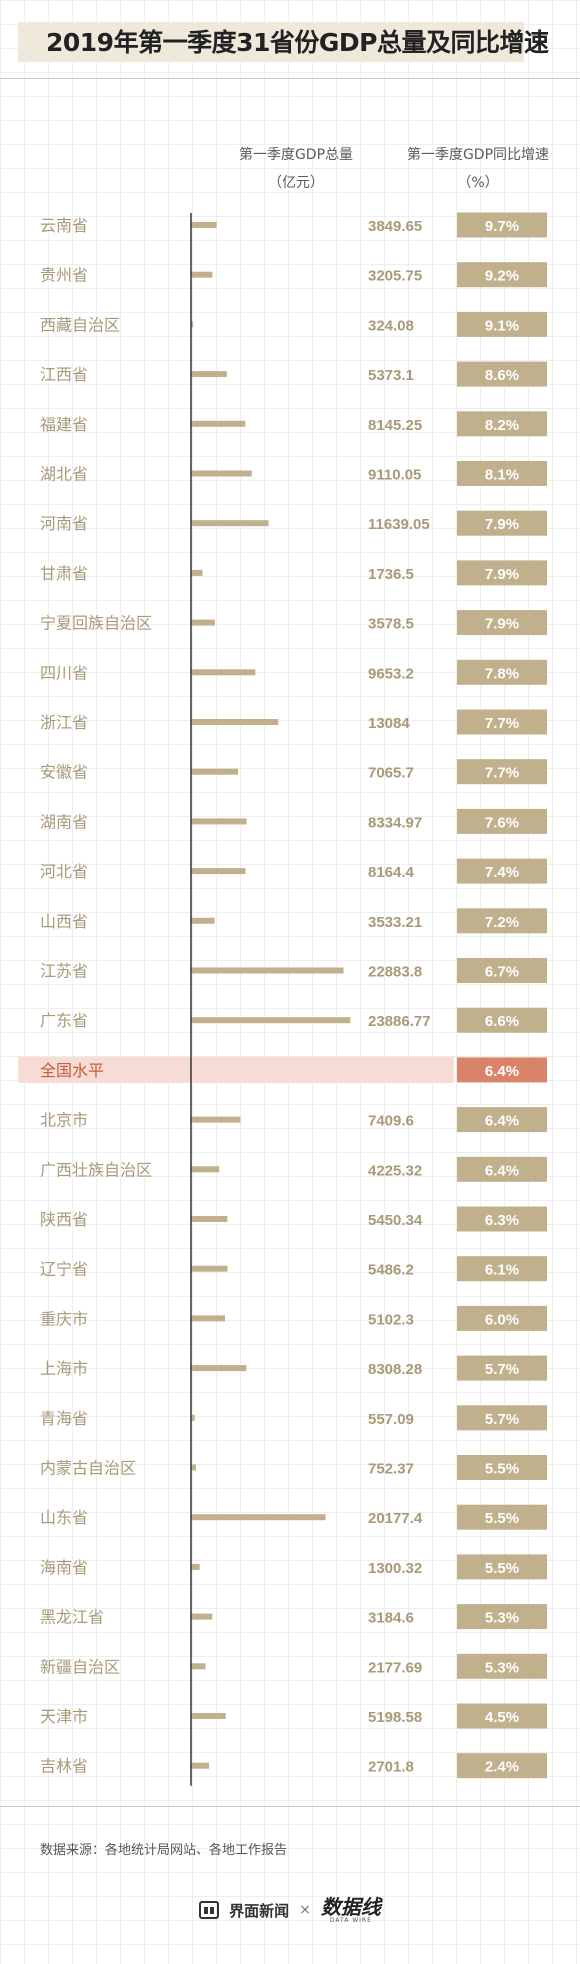 Image resolution: width=580 pixels, height=1964 pixels. Describe the element at coordinates (502, 1667) in the screenshot. I see `growth-value-label: 5.3%` at that location.